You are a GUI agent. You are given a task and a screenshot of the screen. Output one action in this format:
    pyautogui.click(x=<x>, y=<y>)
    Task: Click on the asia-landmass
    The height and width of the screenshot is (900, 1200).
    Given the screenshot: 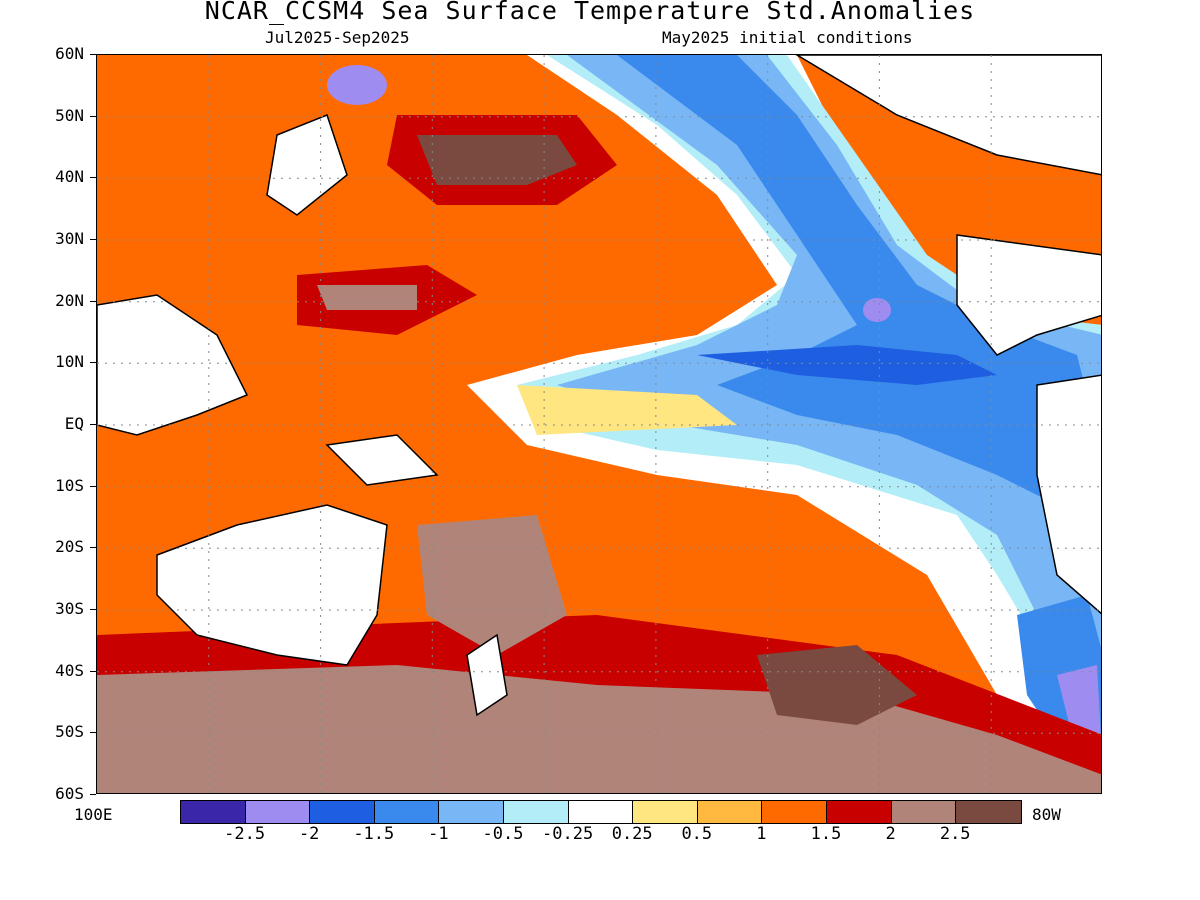 What is the action you would take?
    pyautogui.click(x=173, y=365)
    